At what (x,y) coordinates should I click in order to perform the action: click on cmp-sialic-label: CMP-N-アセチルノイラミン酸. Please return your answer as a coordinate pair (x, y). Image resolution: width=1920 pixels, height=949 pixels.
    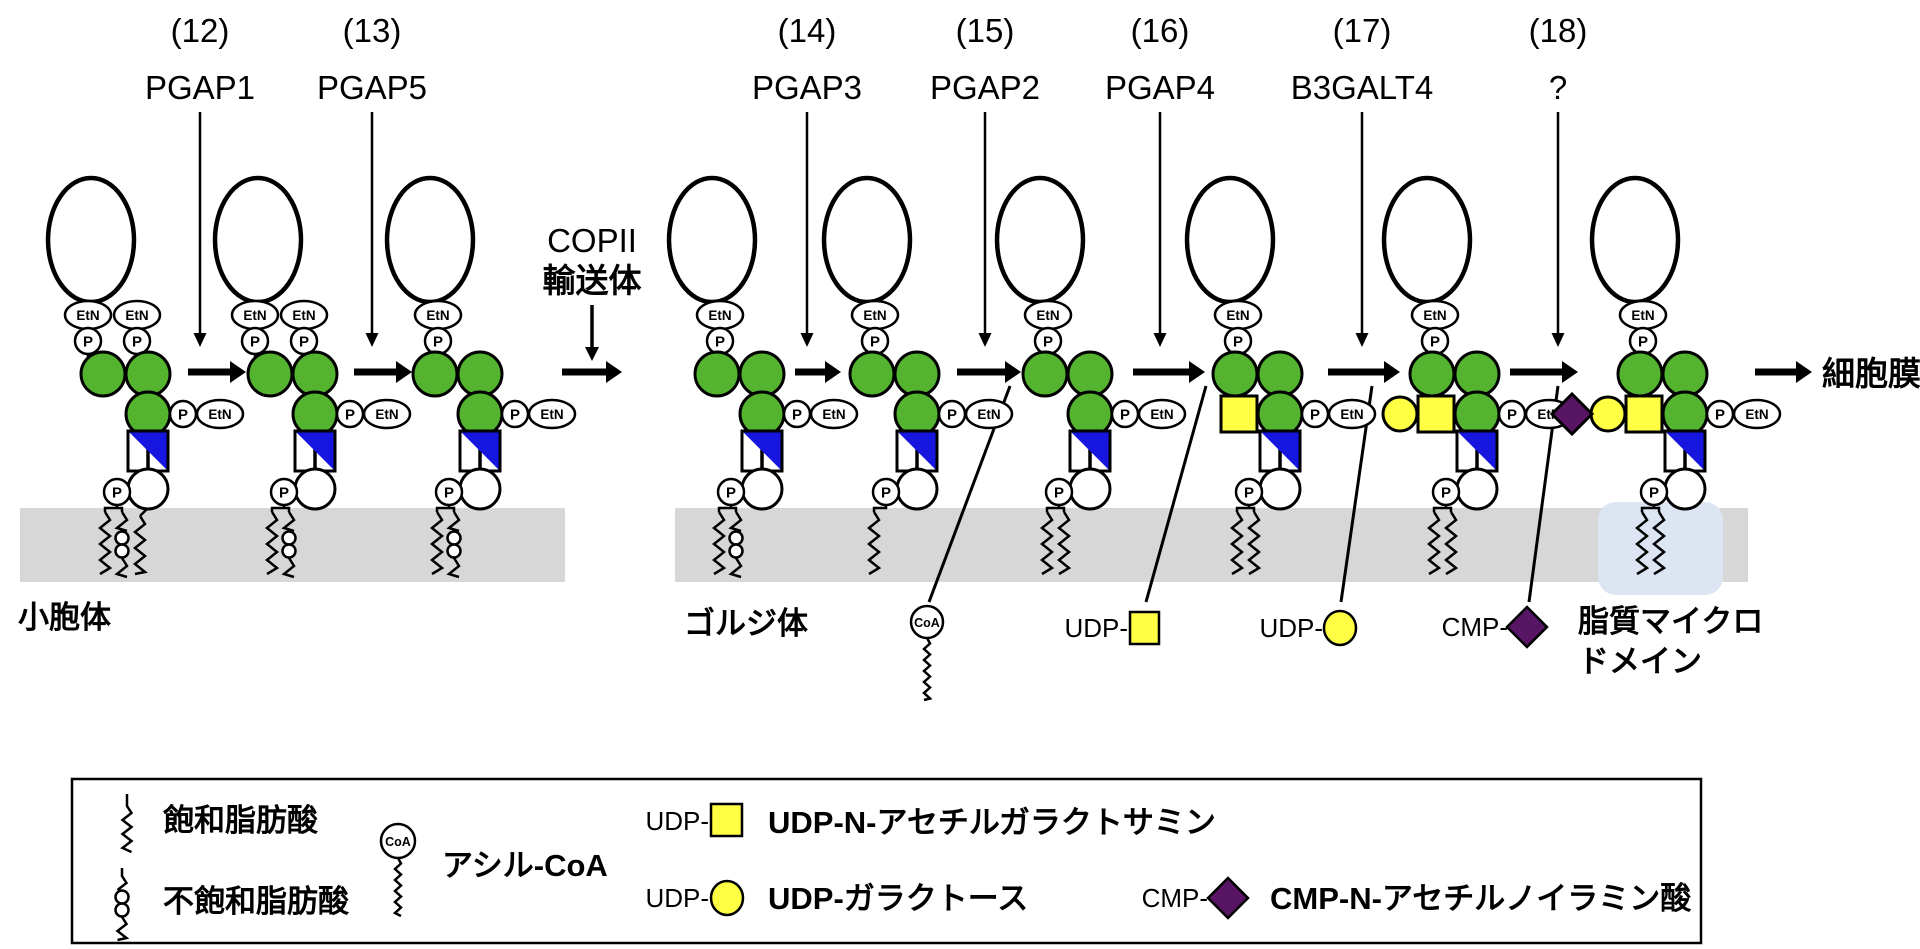
    Looking at the image, I should click on (1481, 898).